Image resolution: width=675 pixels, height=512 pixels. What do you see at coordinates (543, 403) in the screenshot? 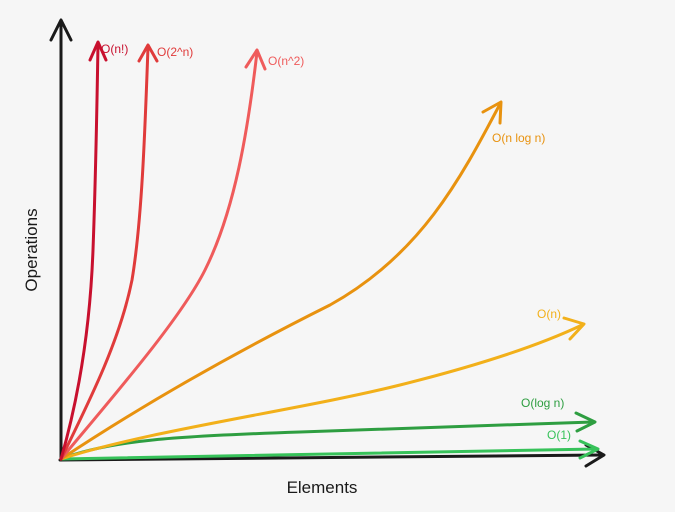
I see `curve-label-o-log-n: O(log n)` at bounding box center [543, 403].